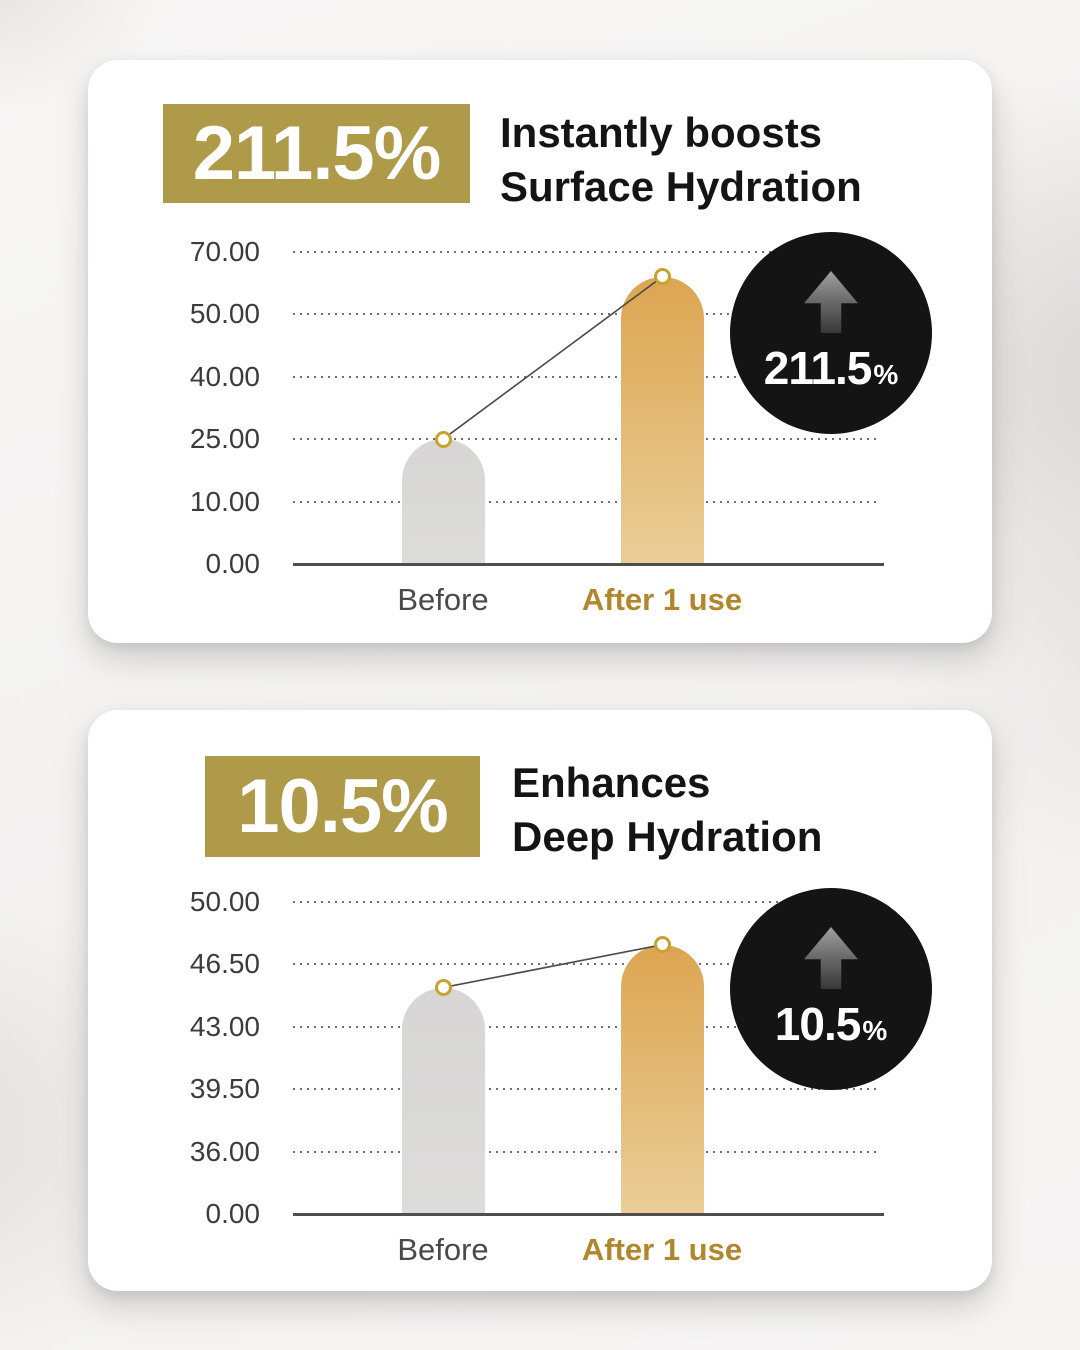 This screenshot has height=1350, width=1080. Describe the element at coordinates (661, 132) in the screenshot. I see `card-title-line1: Instantly boosts` at that location.